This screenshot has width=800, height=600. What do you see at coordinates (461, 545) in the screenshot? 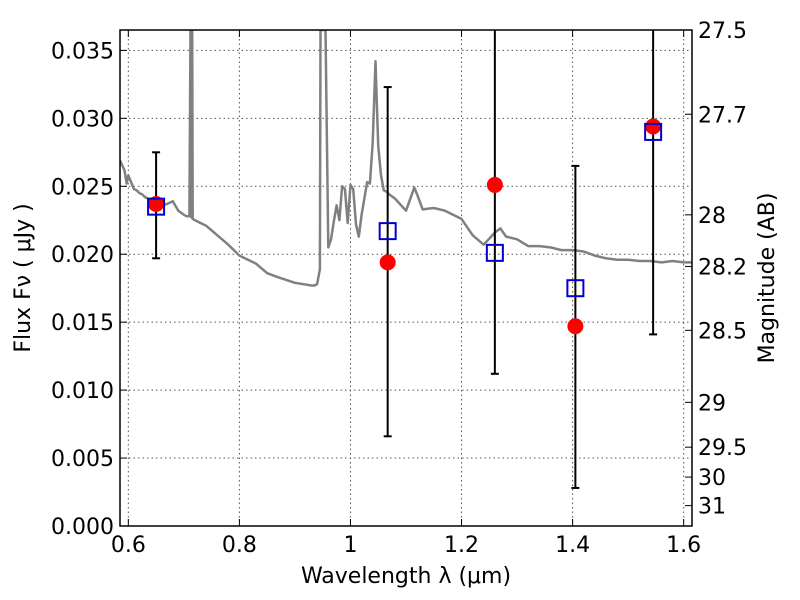
I see `x-tick-label: 1.2` at bounding box center [461, 545].